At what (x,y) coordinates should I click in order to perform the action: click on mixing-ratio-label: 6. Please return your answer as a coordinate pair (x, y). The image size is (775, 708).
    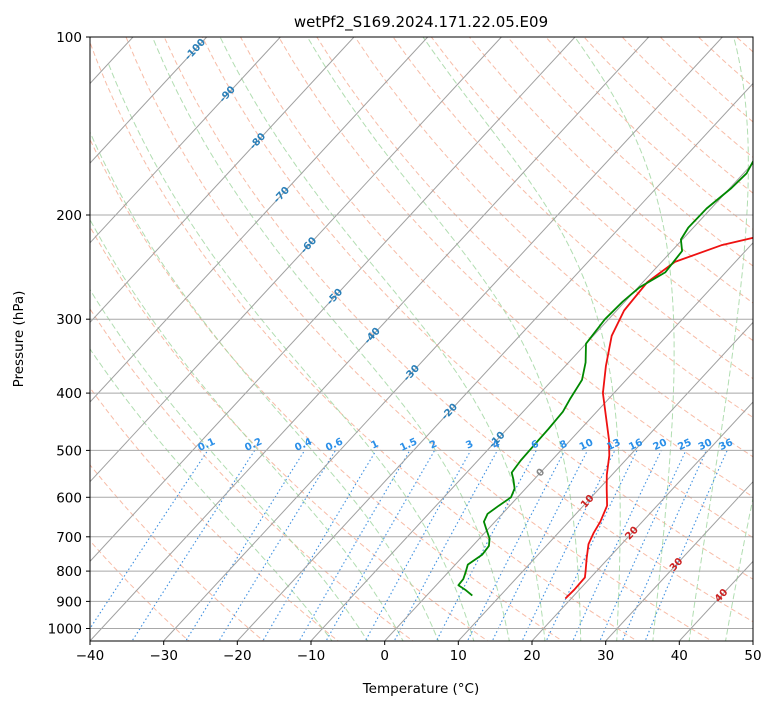
    Looking at the image, I should click on (535, 445).